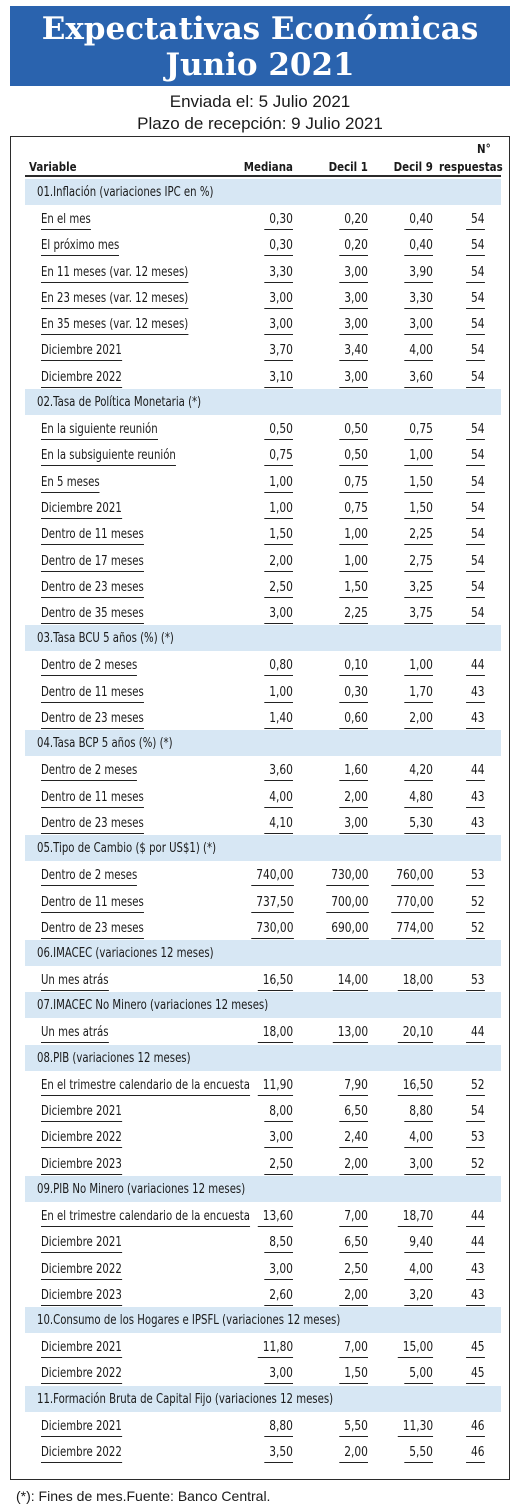  Describe the element at coordinates (89, 772) in the screenshot. I see `row-label: Dentro de 2 meses` at that location.